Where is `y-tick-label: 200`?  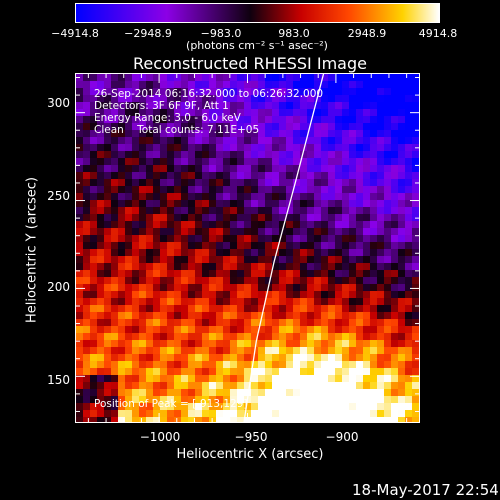
y-tick-label: 200 is located at coordinates (58, 287).